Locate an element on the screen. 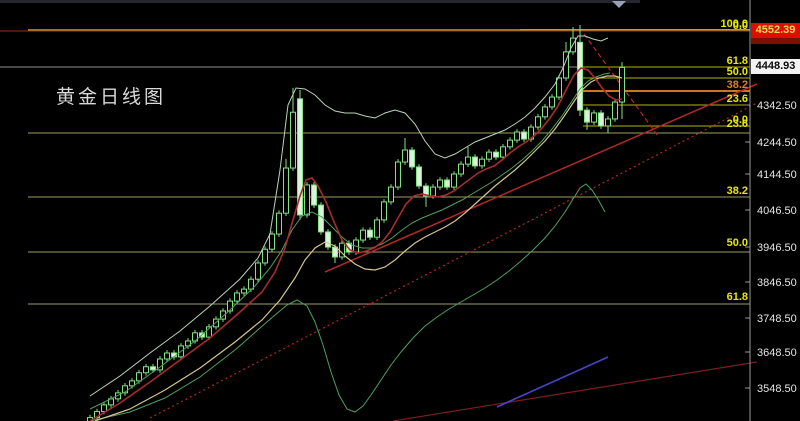 Image resolution: width=800 pixels, height=421 pixels. axis-price-label: 3846.50 is located at coordinates (777, 283).